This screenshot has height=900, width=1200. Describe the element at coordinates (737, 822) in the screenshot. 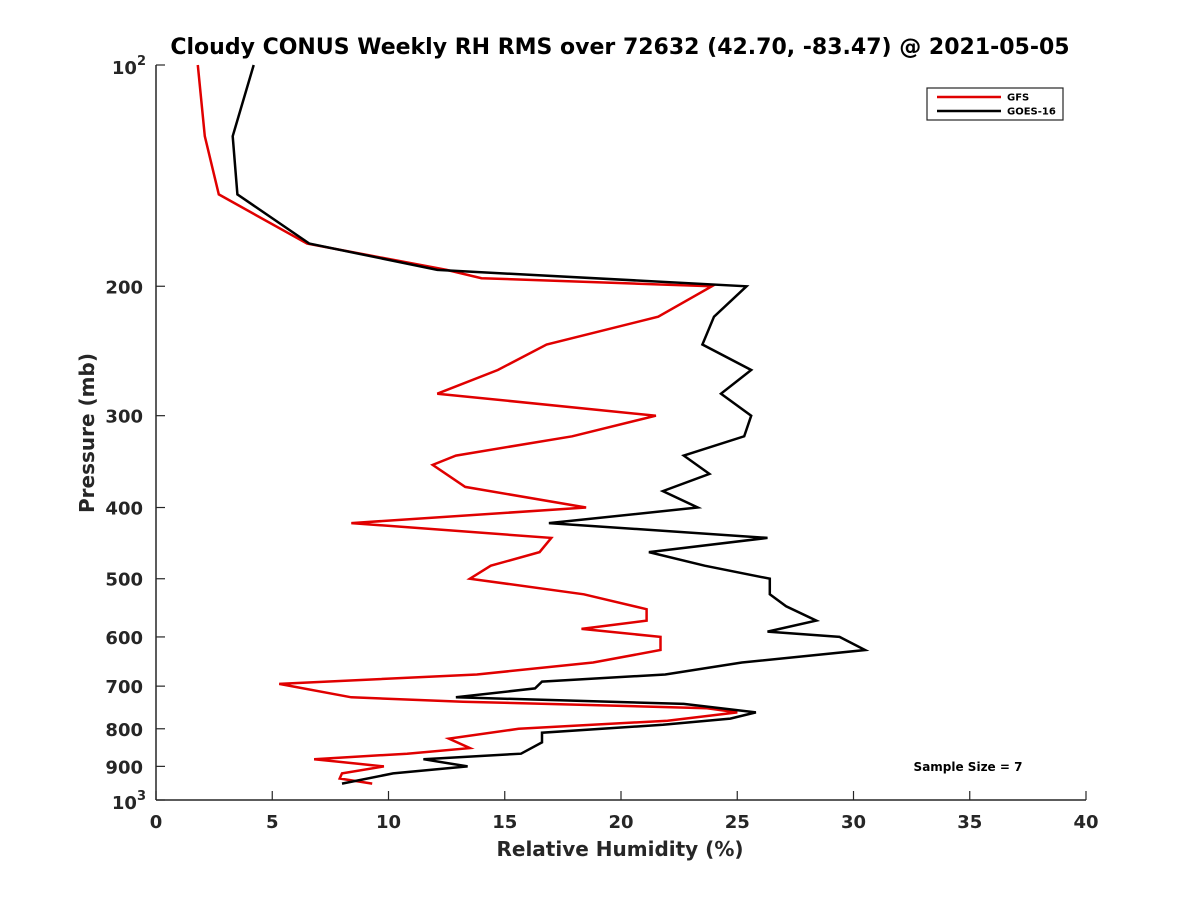

I see `x-tick-label: 25` at that location.